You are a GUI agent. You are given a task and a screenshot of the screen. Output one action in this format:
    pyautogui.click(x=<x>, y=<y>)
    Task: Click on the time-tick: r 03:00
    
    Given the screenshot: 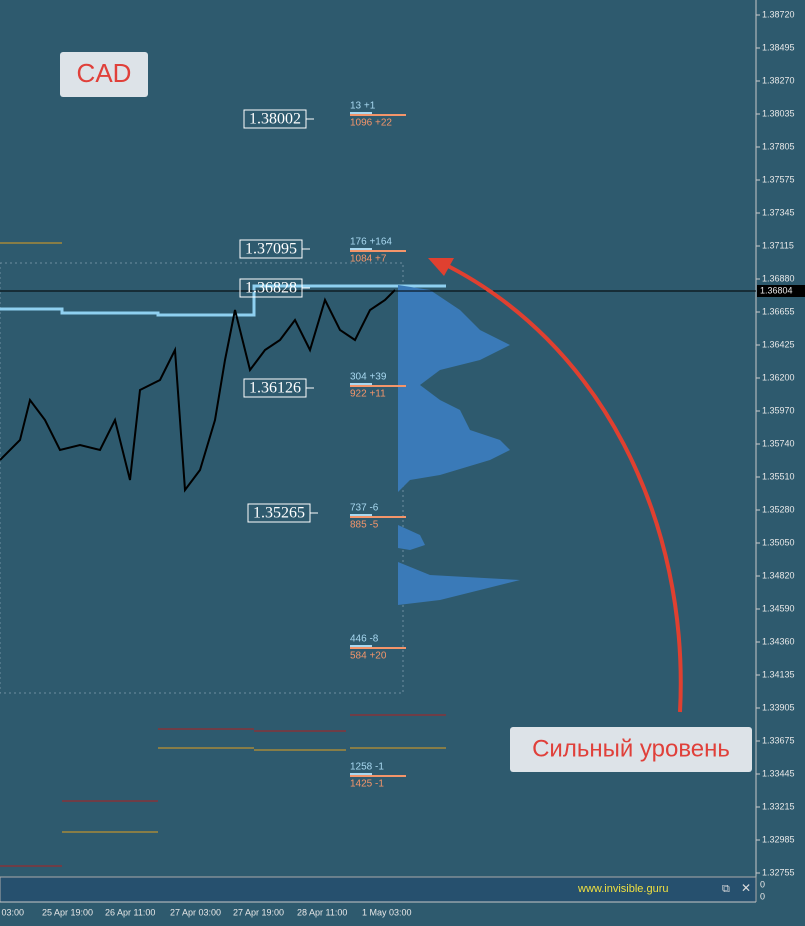 What is the action you would take?
    pyautogui.click(x=12, y=912)
    